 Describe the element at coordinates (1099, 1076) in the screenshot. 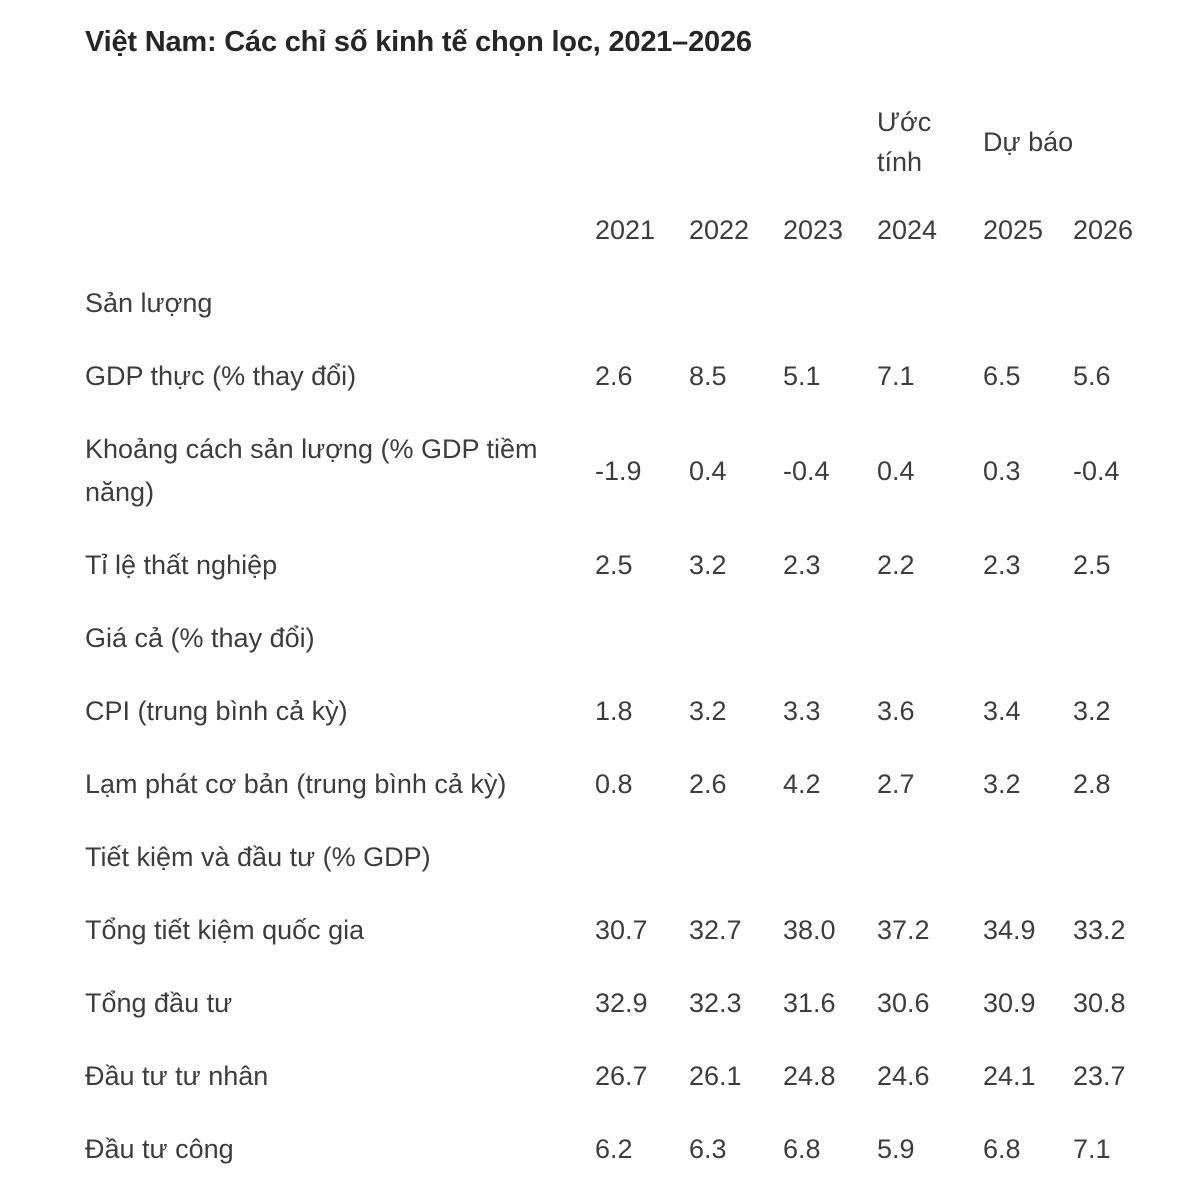

I see `value-cell: 23.7` at that location.